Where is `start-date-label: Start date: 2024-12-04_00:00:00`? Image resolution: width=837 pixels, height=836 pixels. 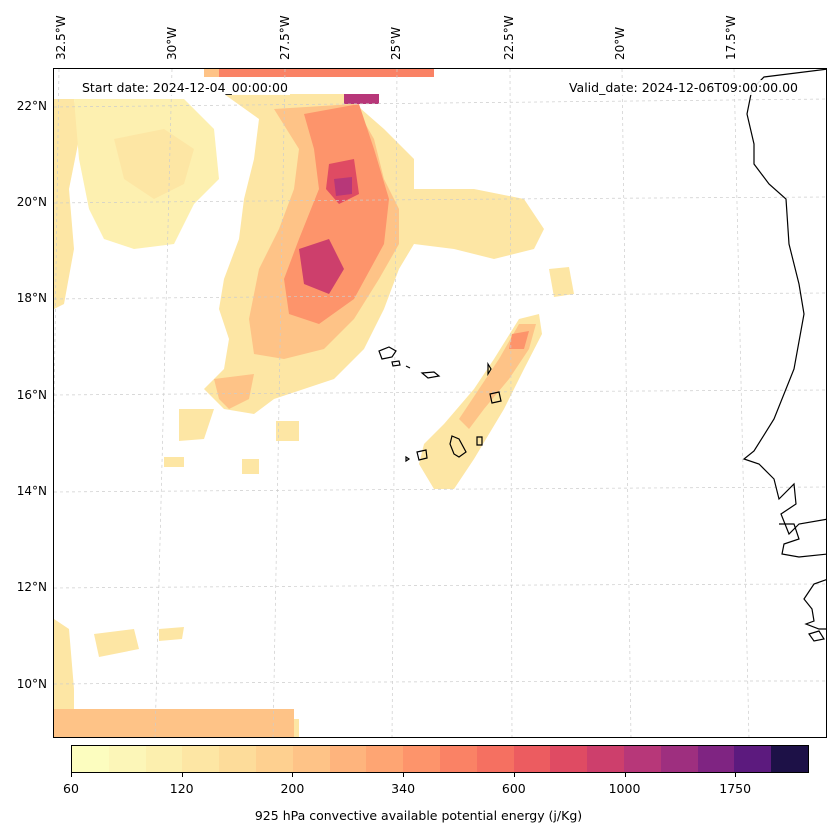
start-date-label: Start date: 2024-12-04_00:00:00 is located at coordinates (185, 87).